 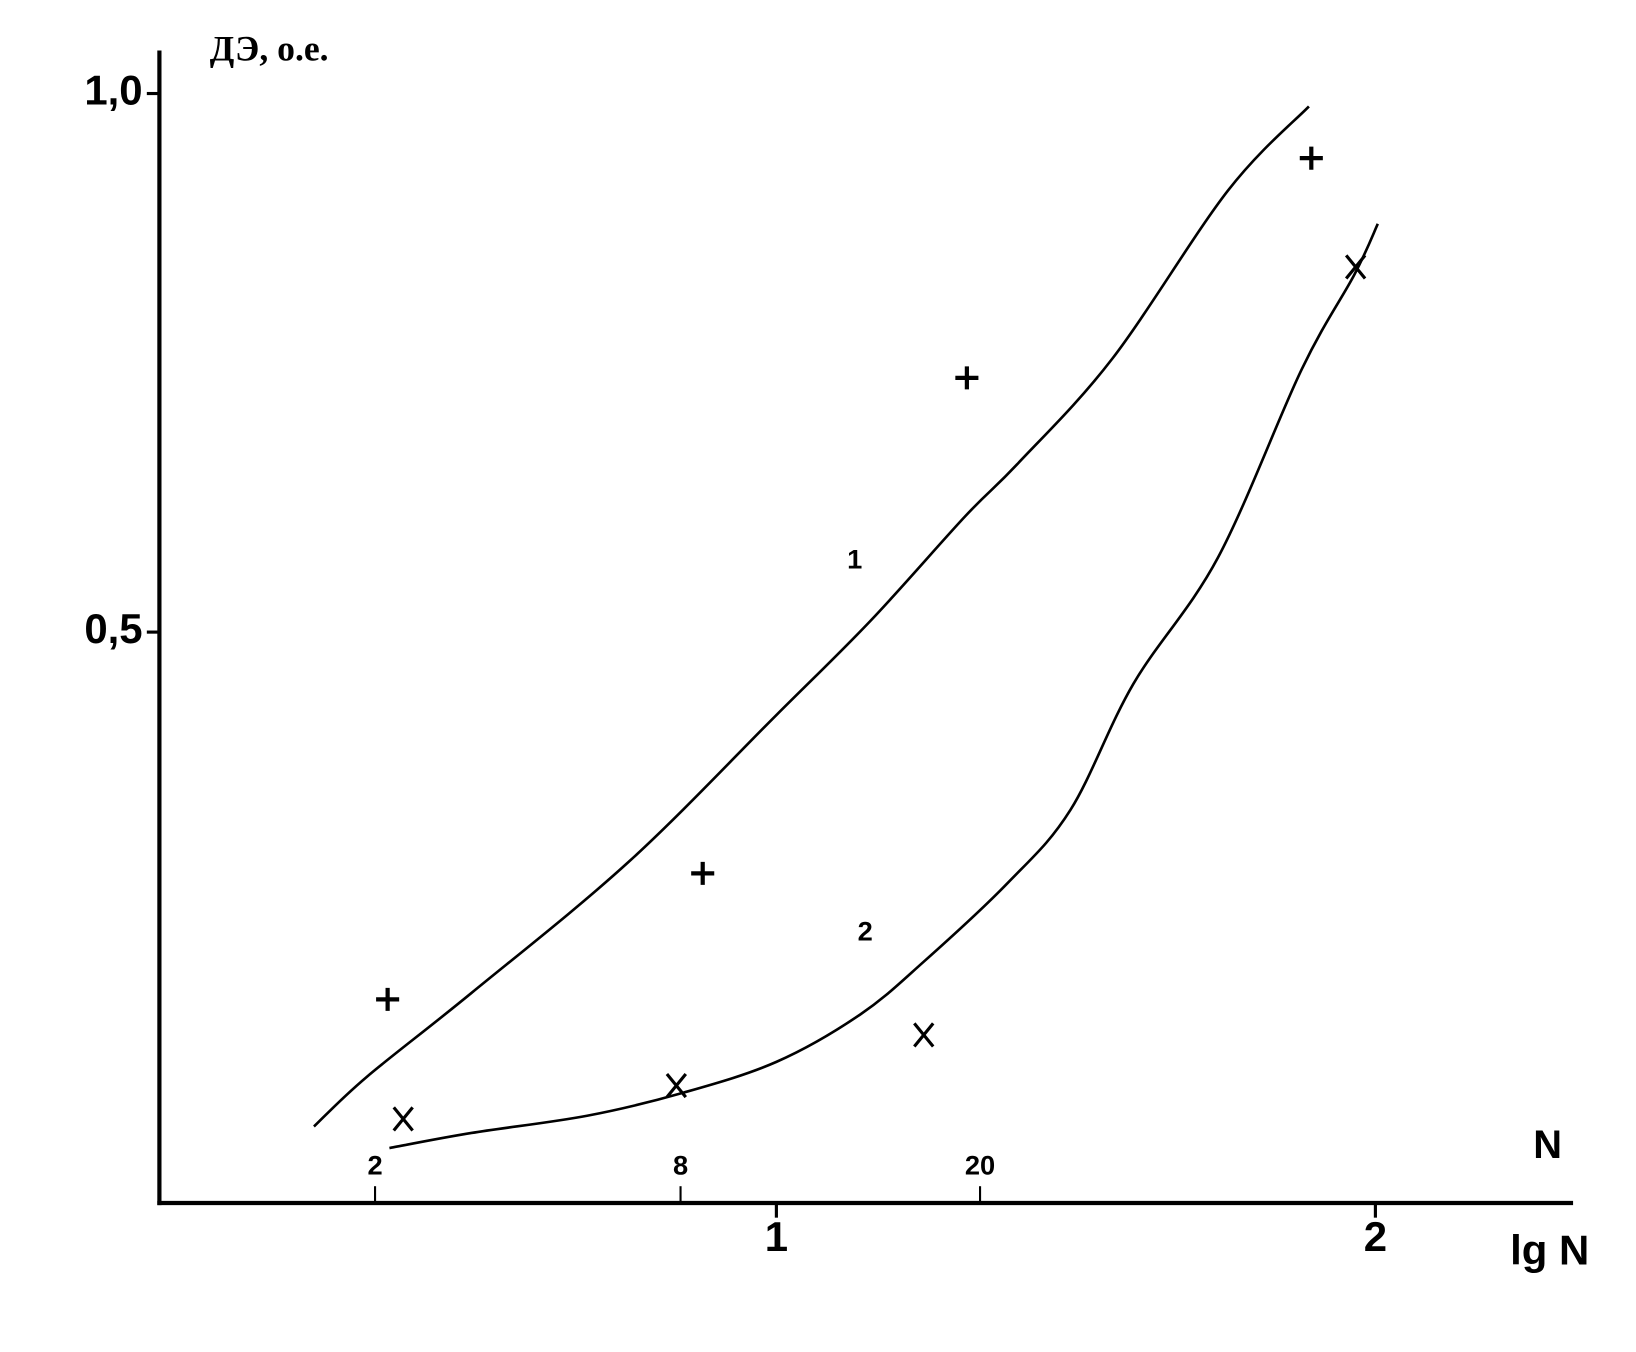 I want to click on curve-label: 2, so click(x=865, y=931).